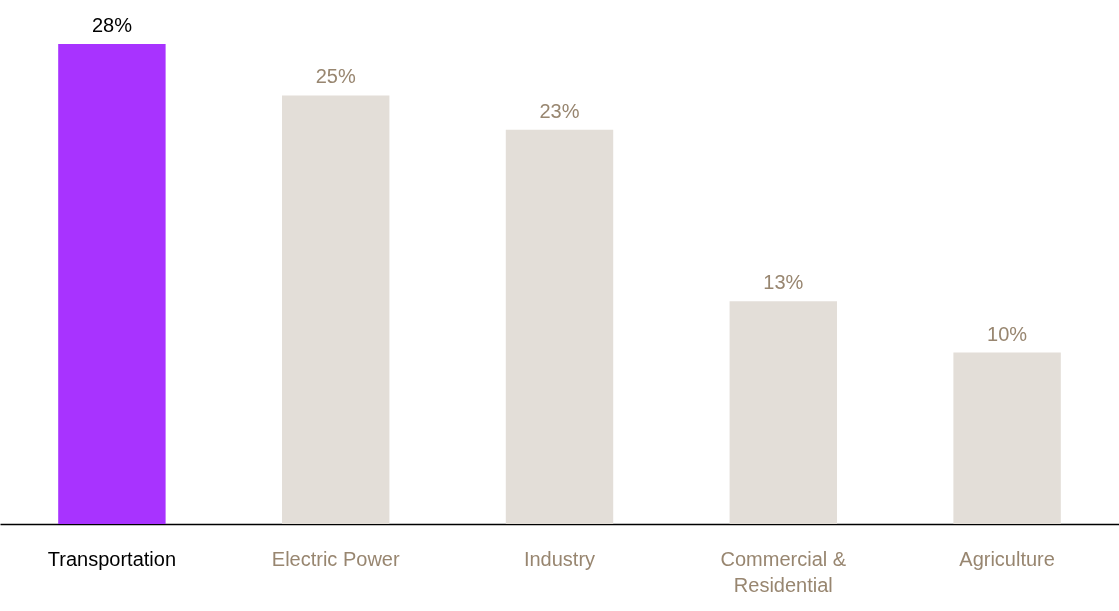 The height and width of the screenshot is (611, 1119). I want to click on x-tick-label: Electric Power, so click(335, 559).